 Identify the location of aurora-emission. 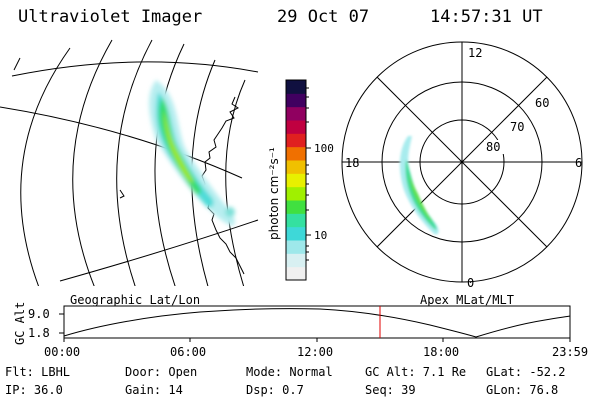
(192, 153).